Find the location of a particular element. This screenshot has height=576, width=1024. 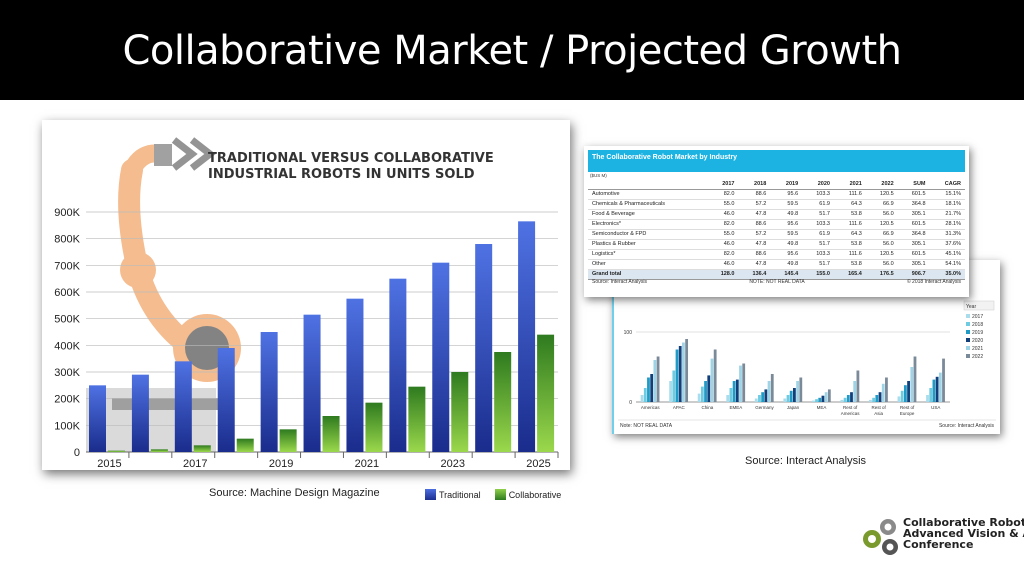

region-legend-label: 2021 is located at coordinates (977, 349).